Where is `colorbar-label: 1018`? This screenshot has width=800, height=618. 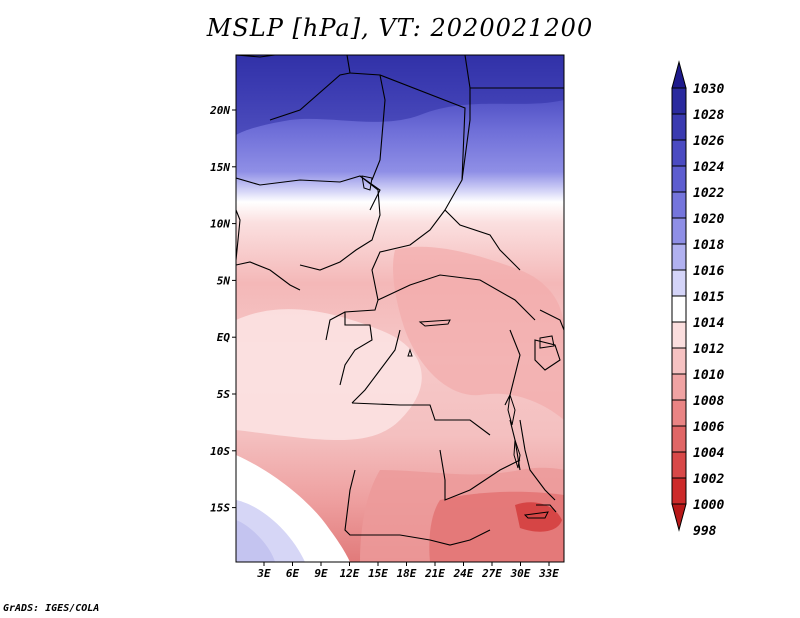 colorbar-label: 1018 is located at coordinates (708, 245).